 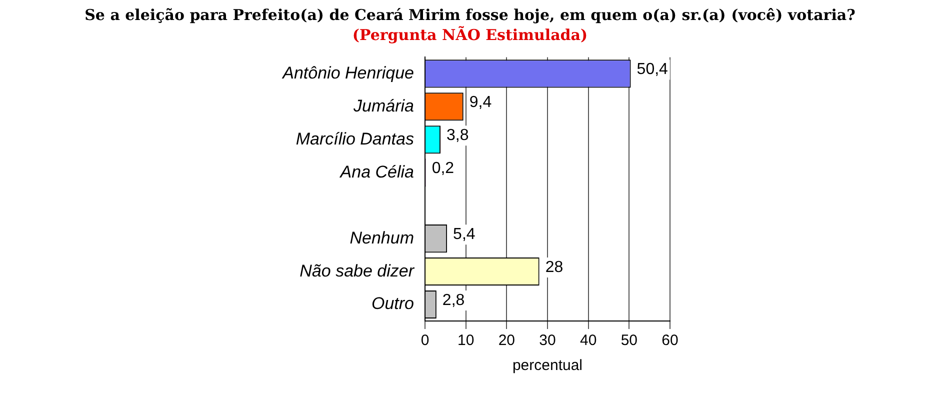 I want to click on x-tick-label: 0, so click(x=425, y=341).